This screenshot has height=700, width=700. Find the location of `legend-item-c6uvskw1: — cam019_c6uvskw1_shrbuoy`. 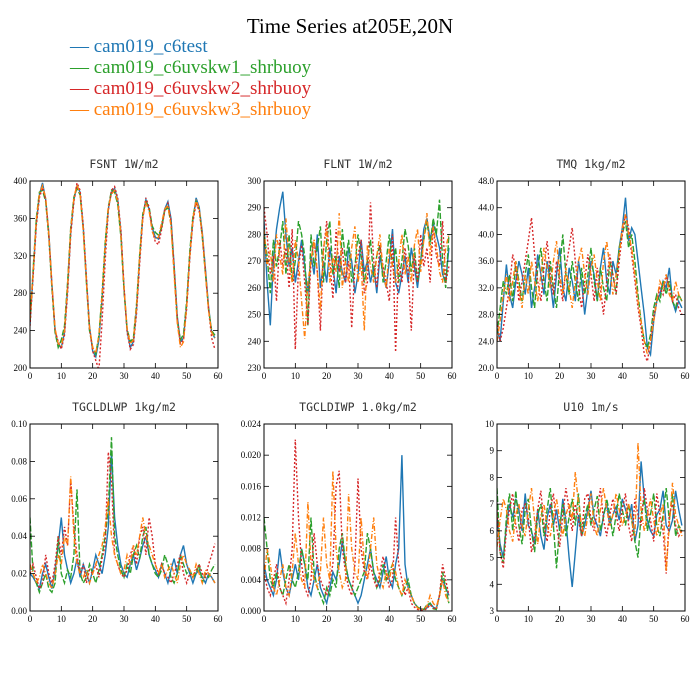

legend-item-c6uvskw1: — cam019_c6uvskw1_shrbuoy is located at coordinates (190, 67).